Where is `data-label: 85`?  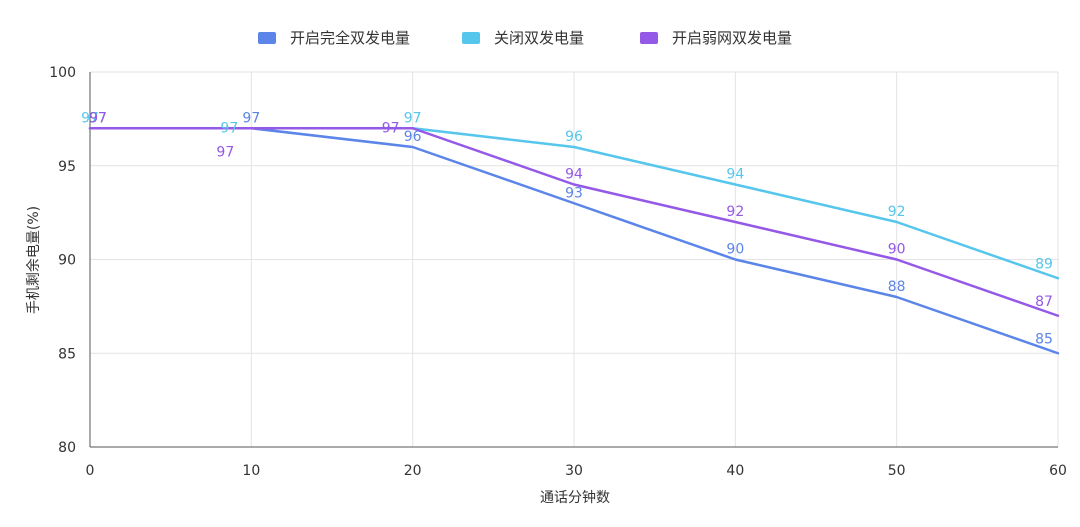 data-label: 85 is located at coordinates (1044, 339).